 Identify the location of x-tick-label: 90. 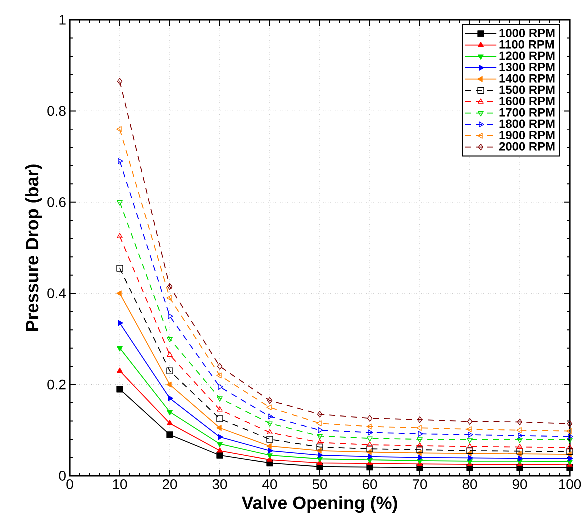
(520, 485).